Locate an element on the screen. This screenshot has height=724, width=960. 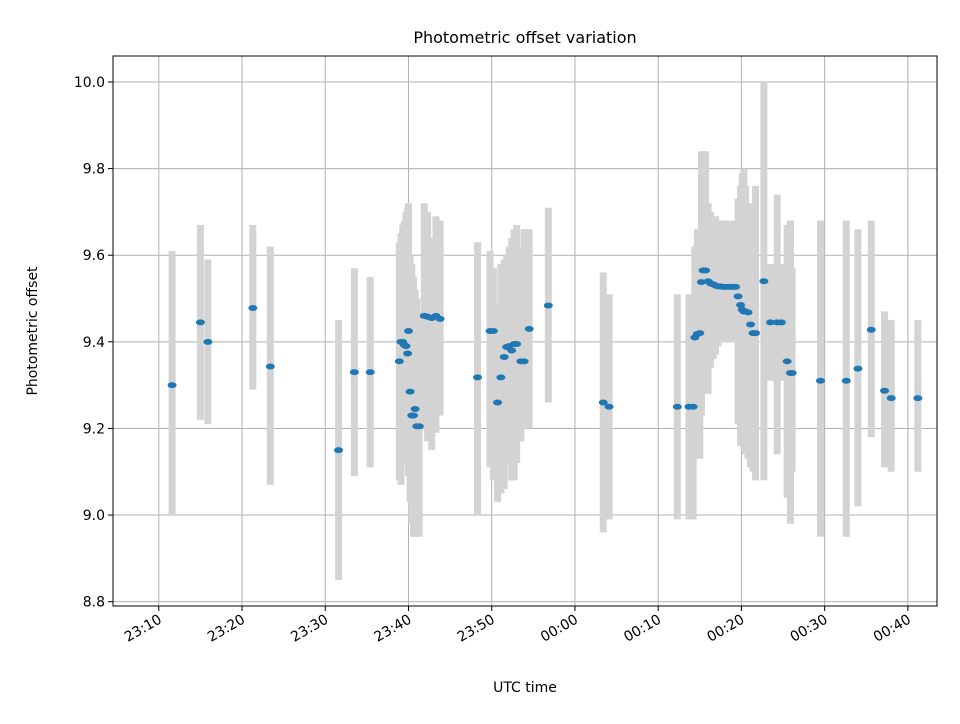
y-tick-label: 9.6 is located at coordinates (94, 256).